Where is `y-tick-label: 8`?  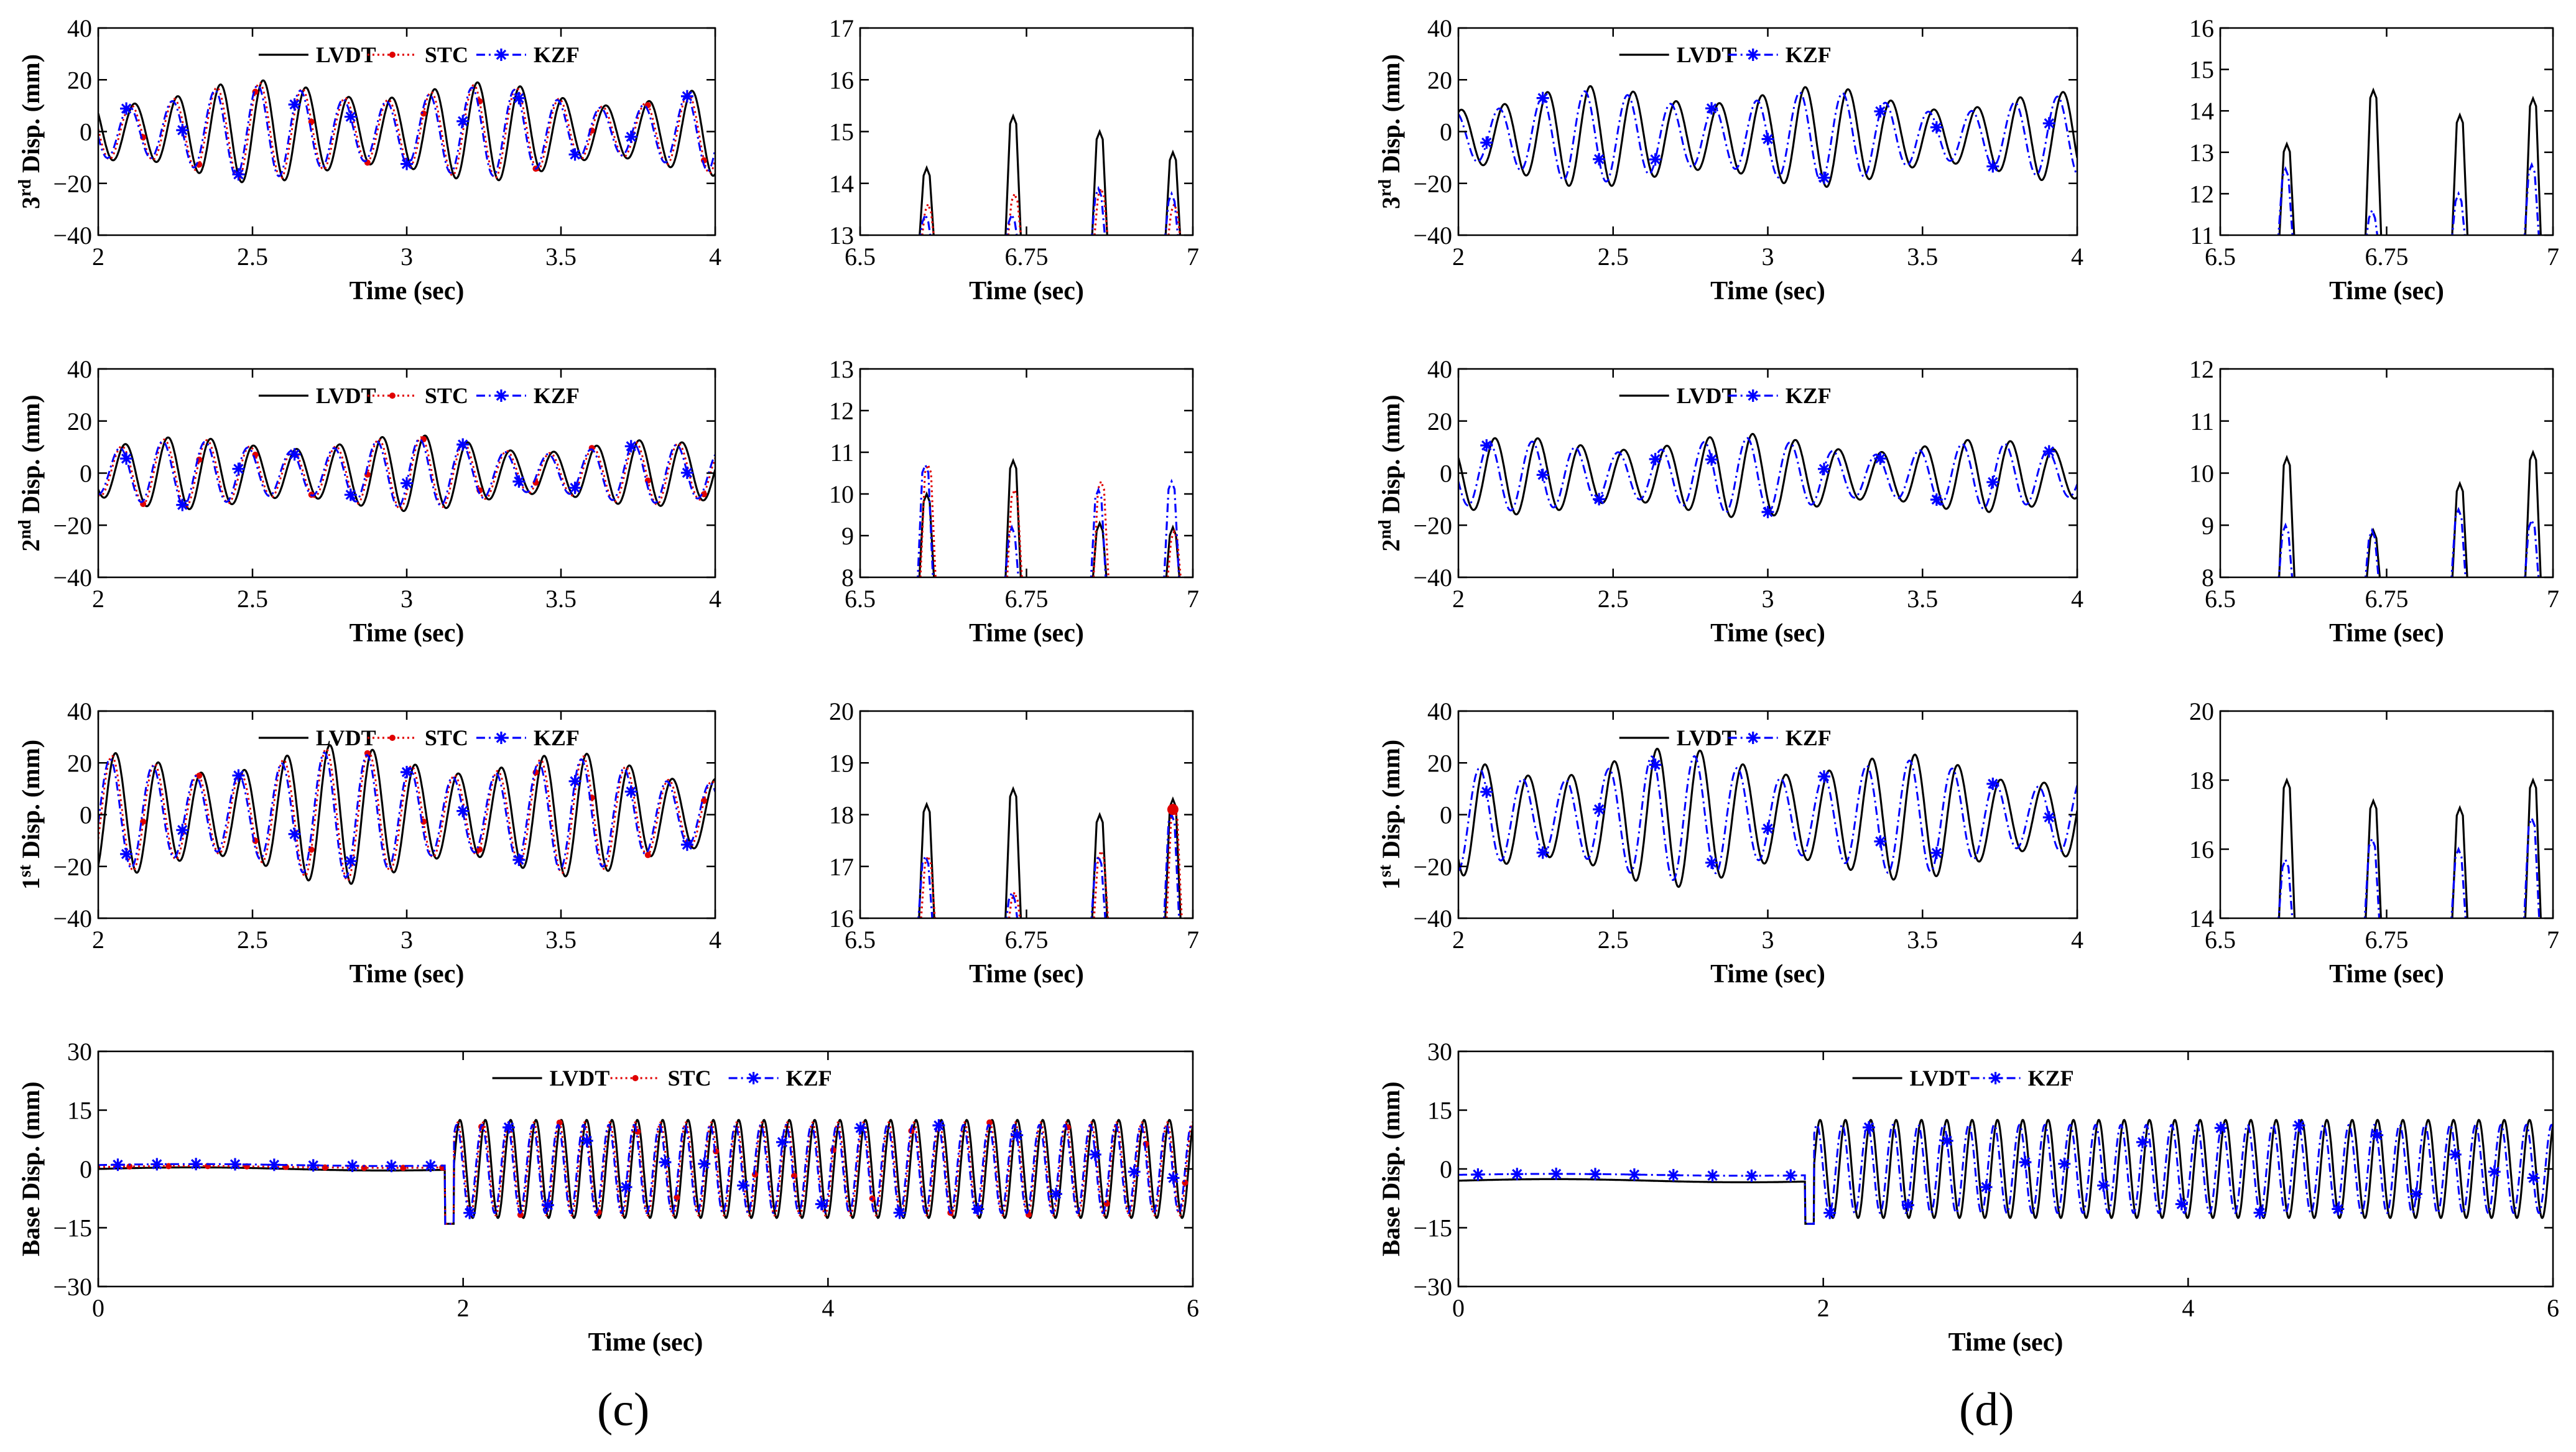
y-tick-label: 8 is located at coordinates (2208, 578).